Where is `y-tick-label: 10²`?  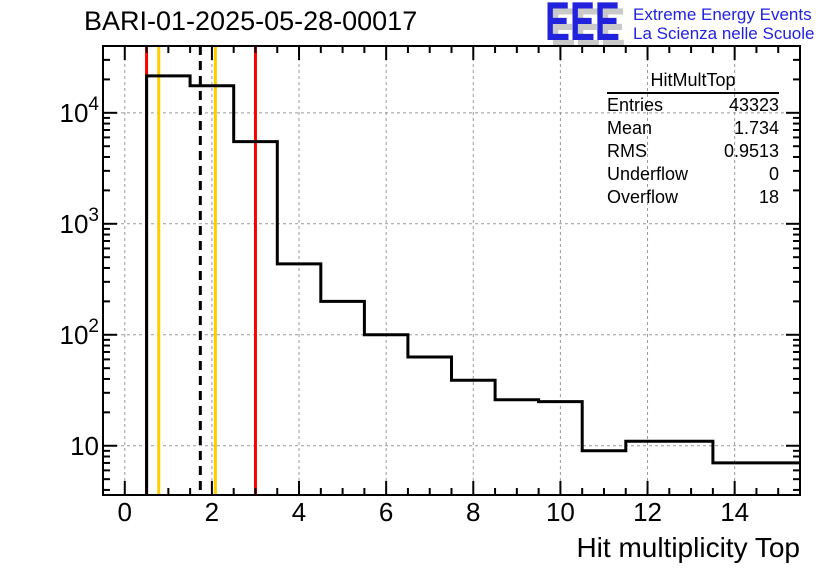
y-tick-label: 10² is located at coordinates (80, 333).